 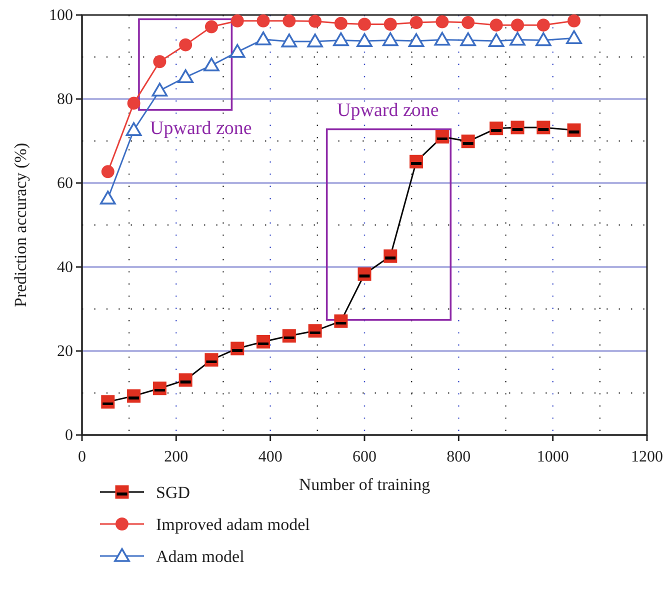 What do you see at coordinates (458, 457) in the screenshot?
I see `x-tick-label: 800` at bounding box center [458, 457].